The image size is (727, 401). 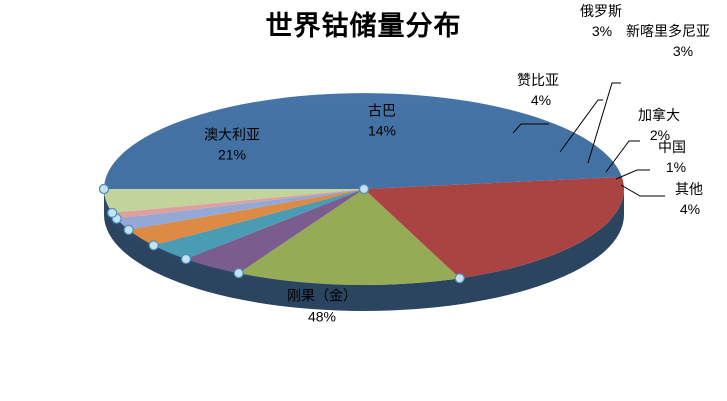 I want to click on label-cuba-name: 古巴, so click(x=382, y=111).